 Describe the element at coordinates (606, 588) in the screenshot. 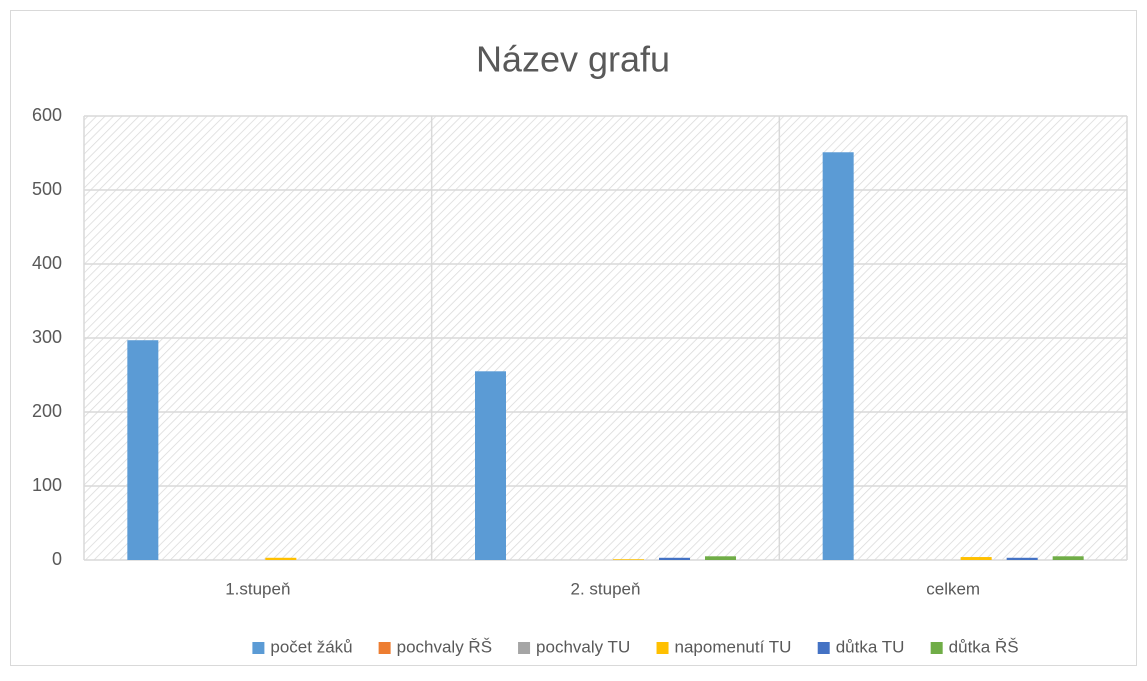

I see `x-tick-label: 2. stupeň` at that location.